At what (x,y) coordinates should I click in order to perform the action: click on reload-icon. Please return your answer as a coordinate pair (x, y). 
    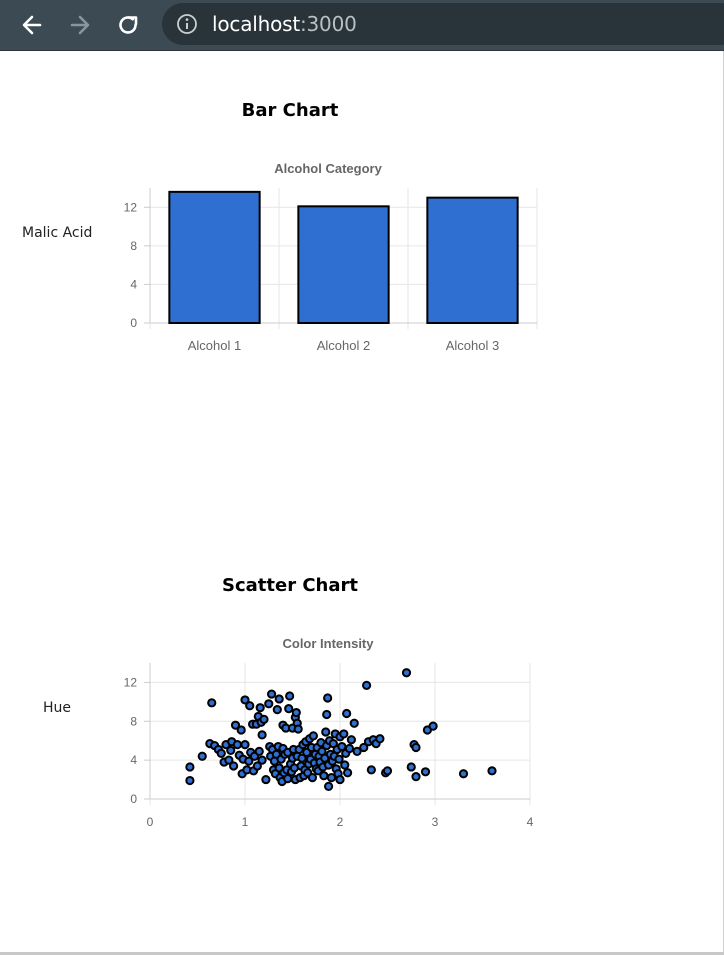
    Looking at the image, I should click on (128, 25).